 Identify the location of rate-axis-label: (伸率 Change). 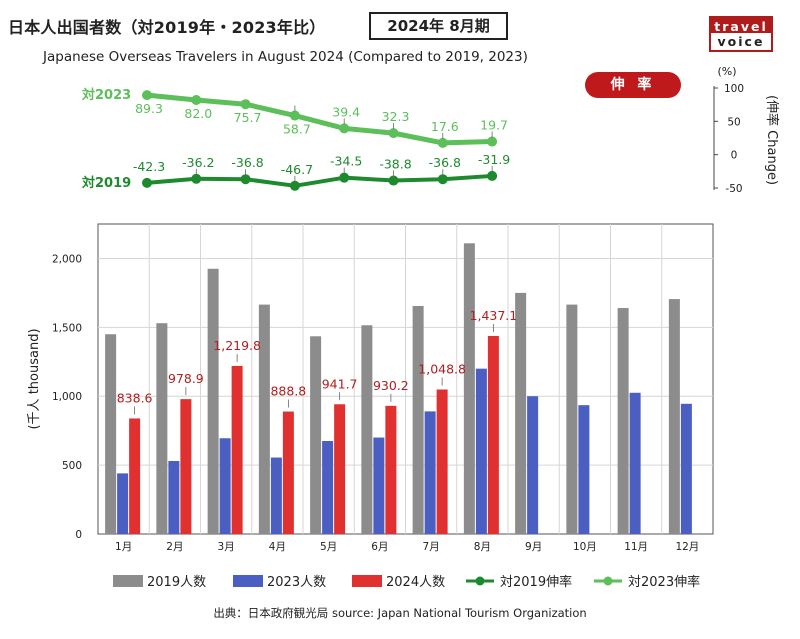
(772, 140).